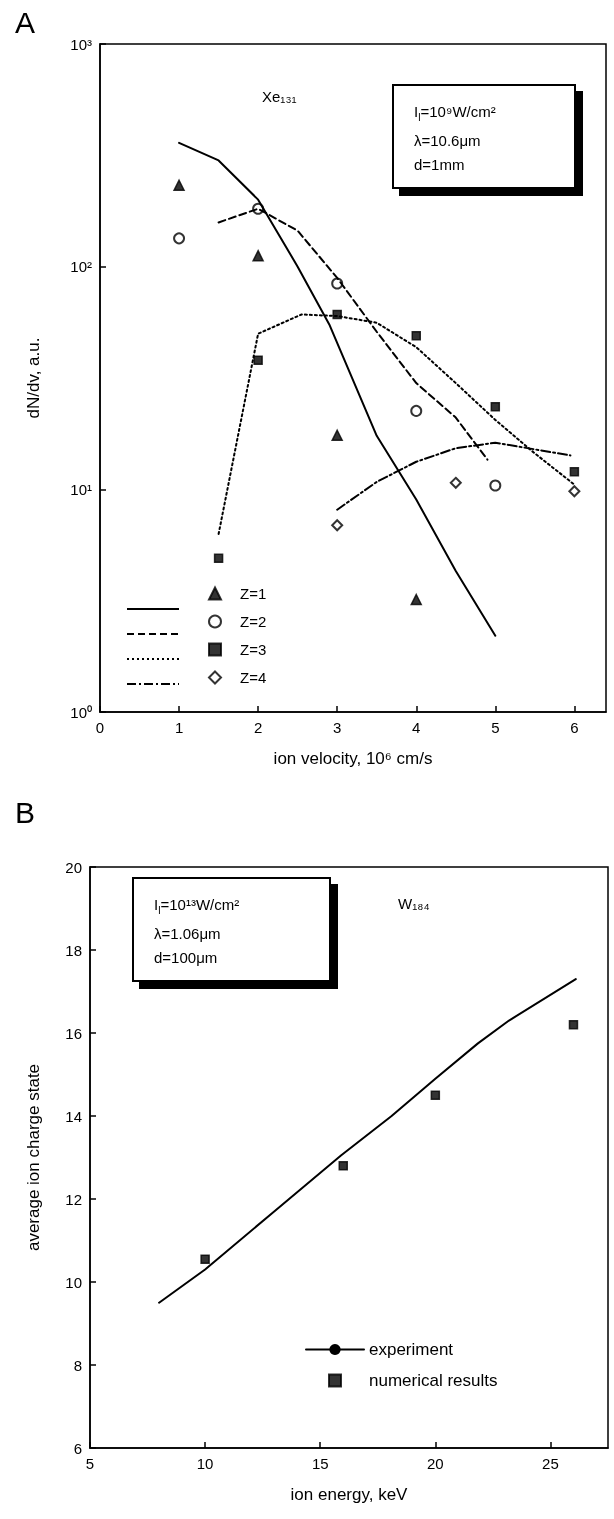 The width and height of the screenshot is (614, 1519). What do you see at coordinates (33, 1157) in the screenshot?
I see `y-axis-title: average ion charge state` at bounding box center [33, 1157].